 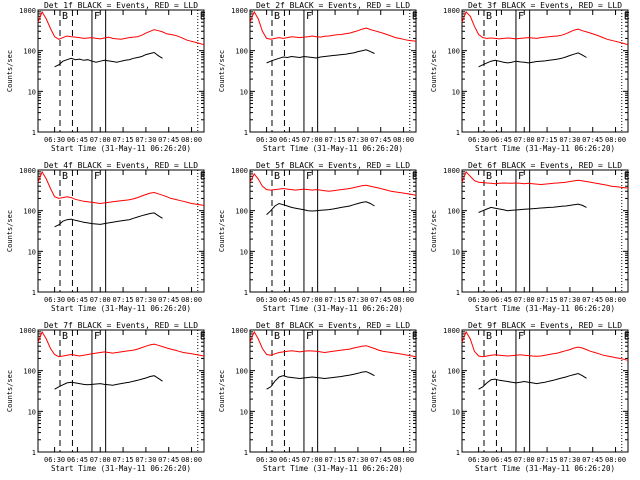 I want to click on panel-title: Det 7f BLACK = Events, RED = LLD, so click(x=121, y=325).